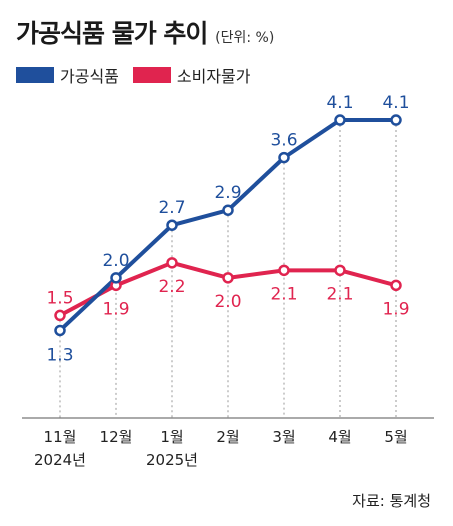  I want to click on title-unit: (단위: %), so click(245, 38).